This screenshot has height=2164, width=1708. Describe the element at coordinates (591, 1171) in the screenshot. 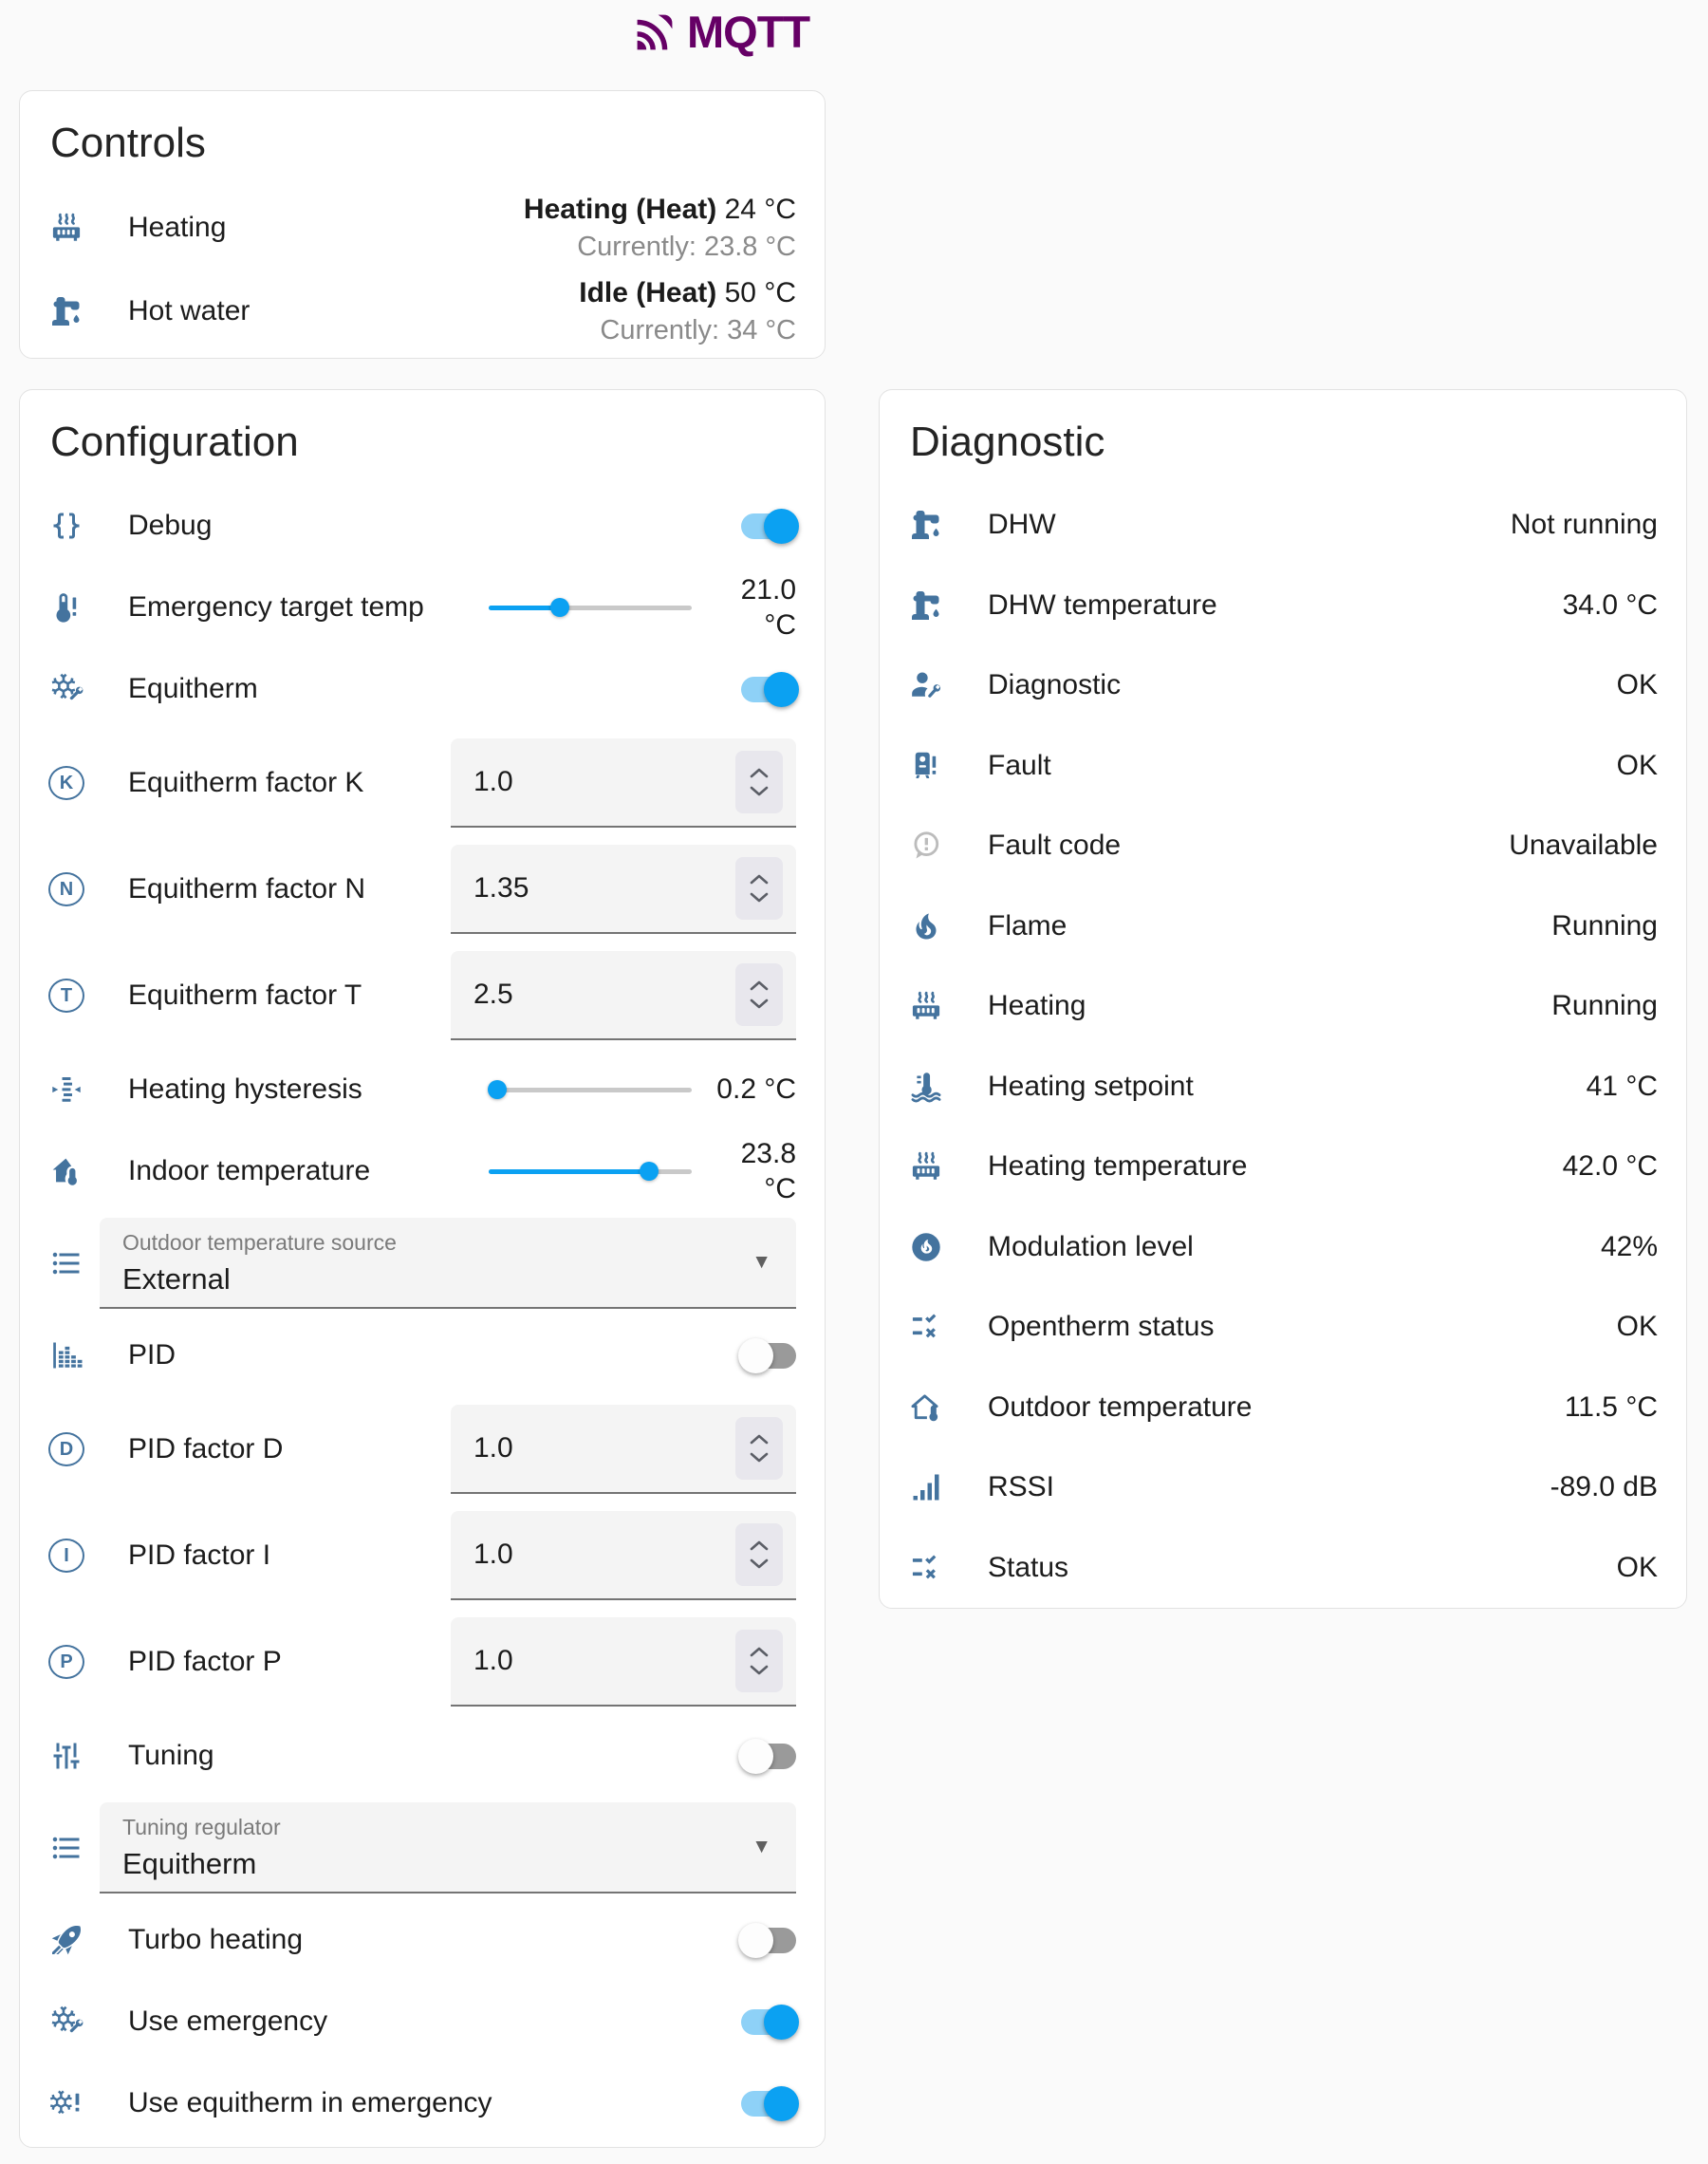

I see `slider-indoor-temperature` at that location.